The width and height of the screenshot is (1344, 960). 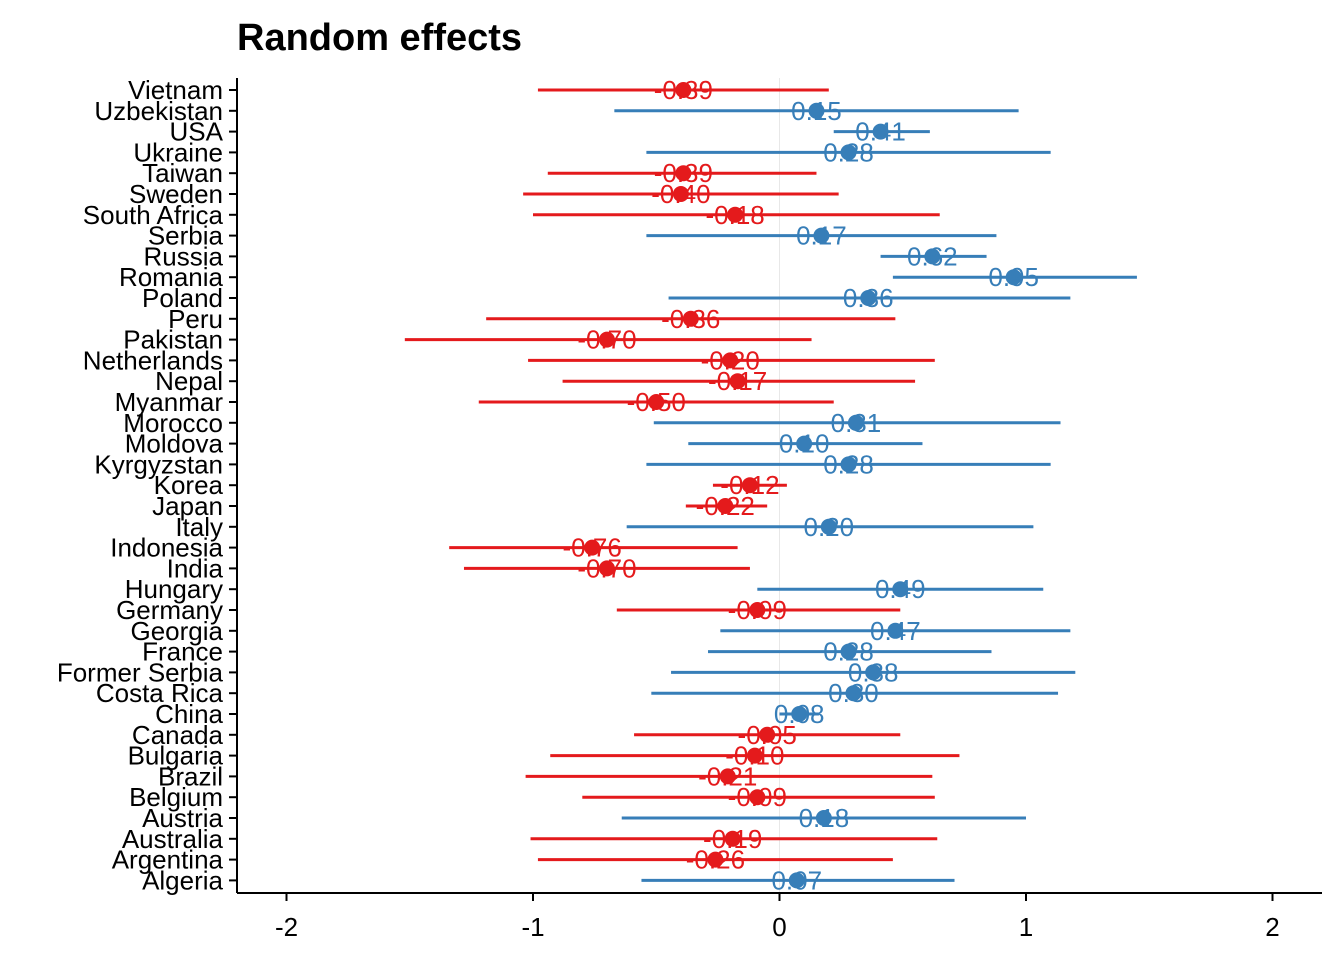 I want to click on country-label: France, so click(x=182, y=652).